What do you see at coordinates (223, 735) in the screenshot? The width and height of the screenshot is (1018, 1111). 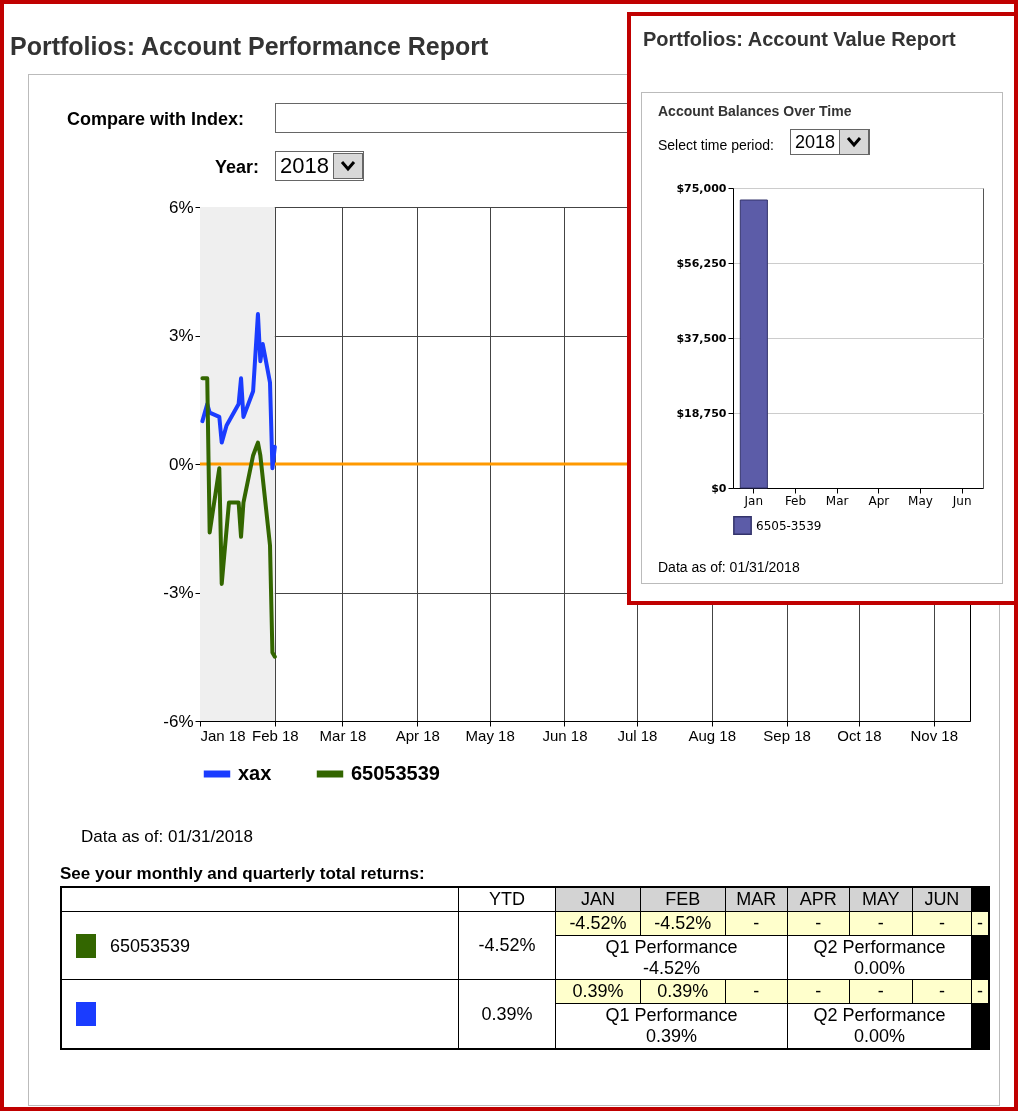 I see `x-tick-label: Jan 18` at bounding box center [223, 735].